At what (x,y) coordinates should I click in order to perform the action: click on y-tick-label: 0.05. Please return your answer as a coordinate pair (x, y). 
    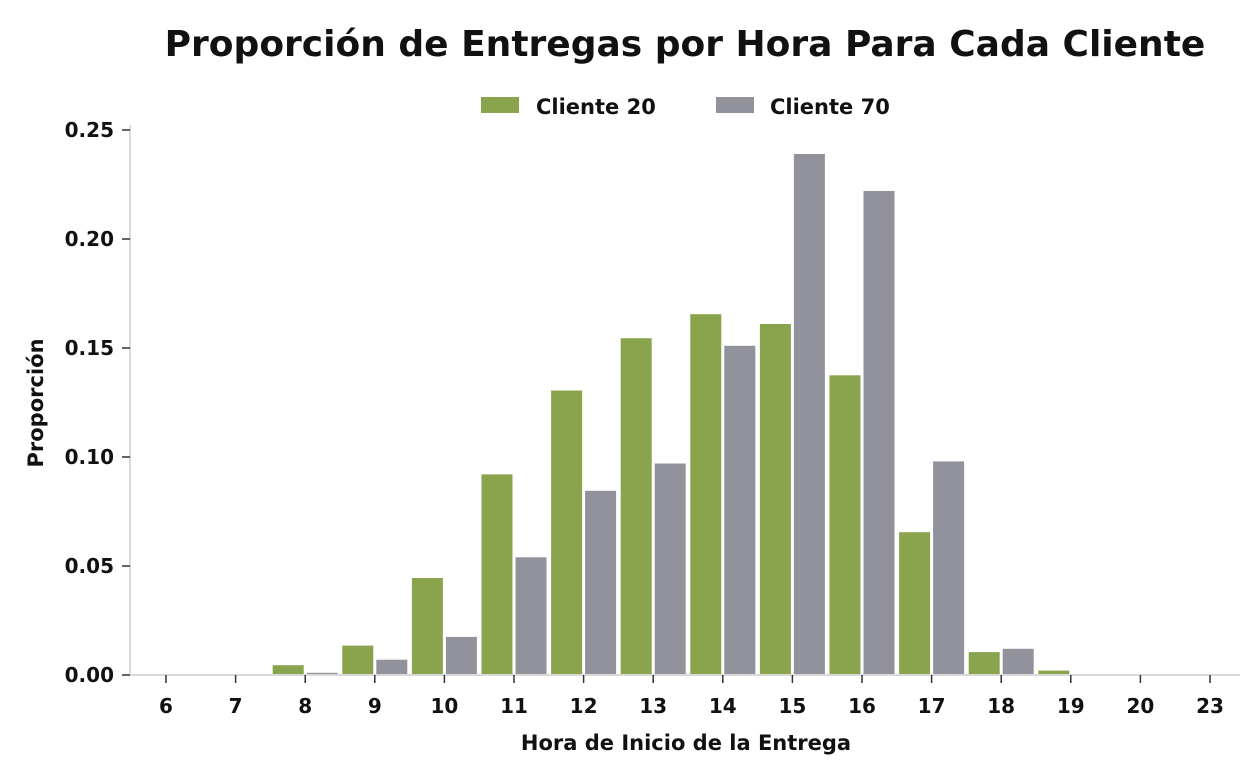
    Looking at the image, I should click on (89, 566).